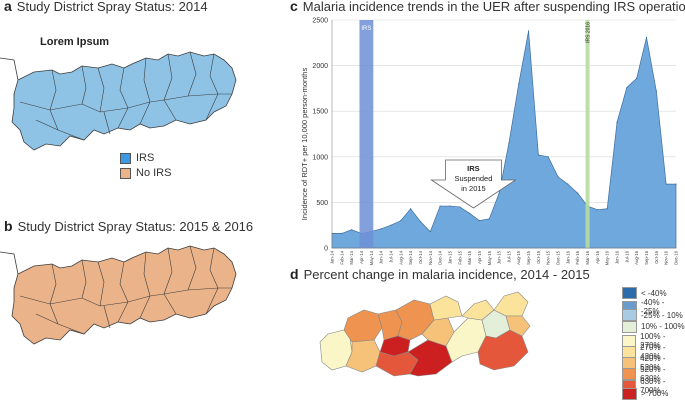  Describe the element at coordinates (607, 257) in the screenshot. I see `x-tick-label: May-16` at that location.